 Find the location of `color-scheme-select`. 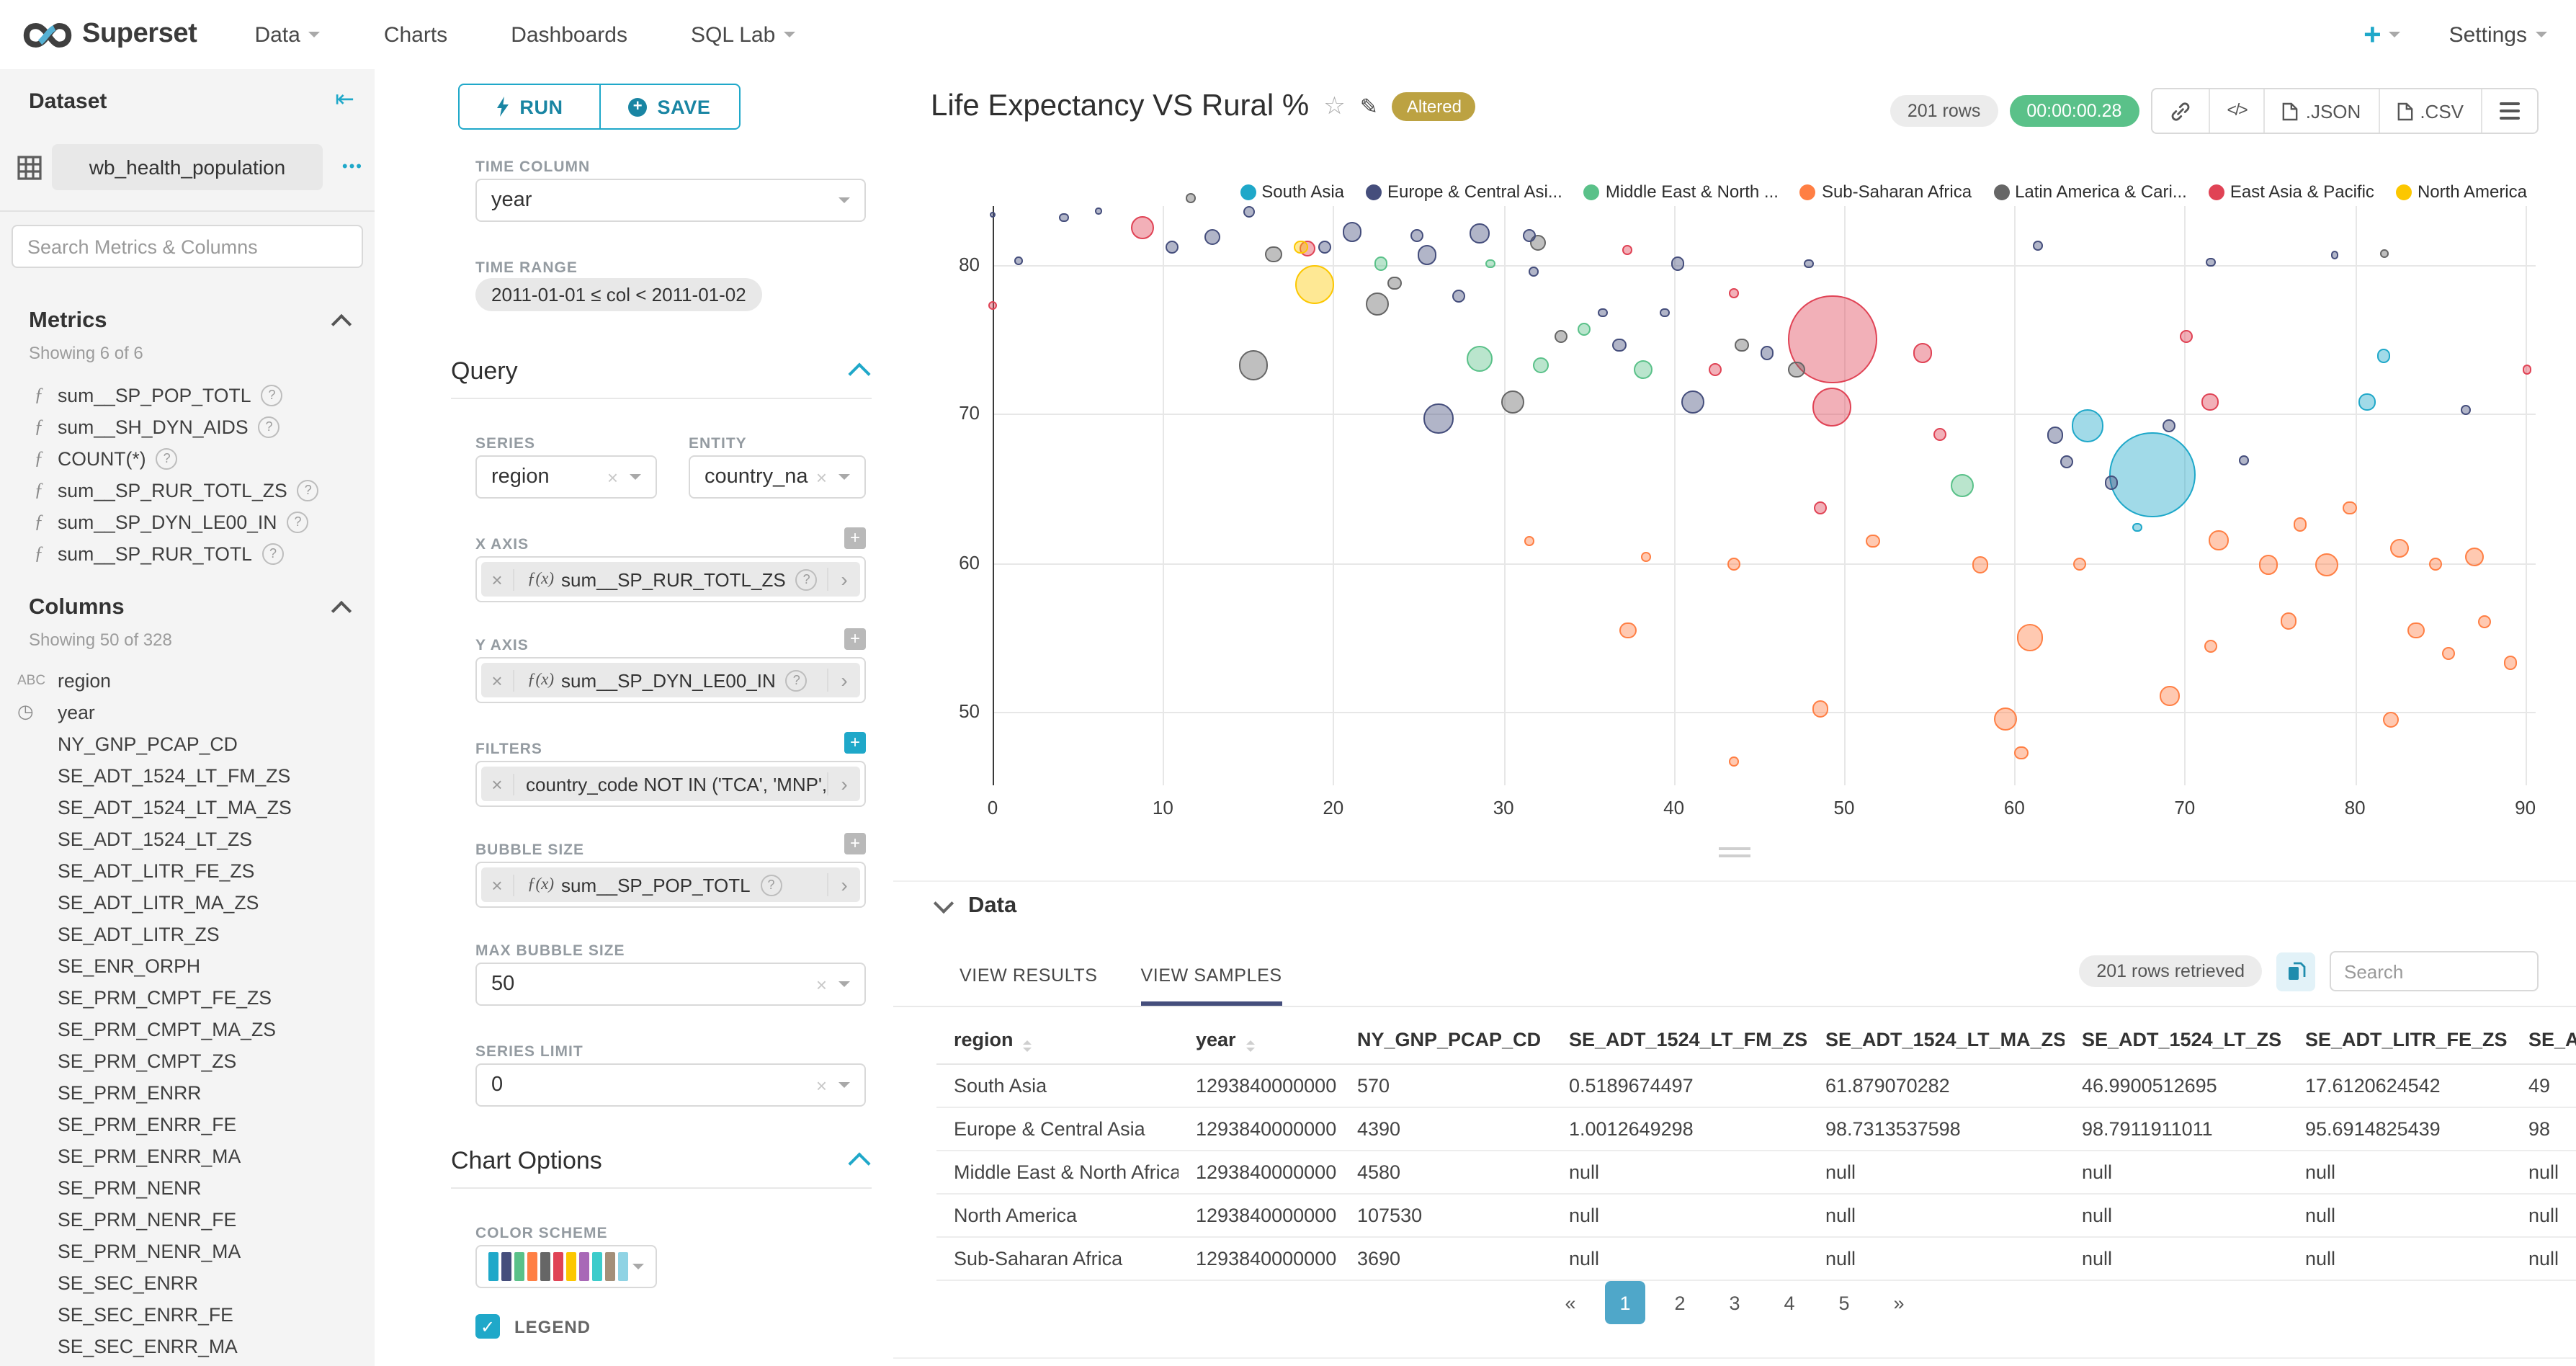

color-scheme-select is located at coordinates (566, 1266).